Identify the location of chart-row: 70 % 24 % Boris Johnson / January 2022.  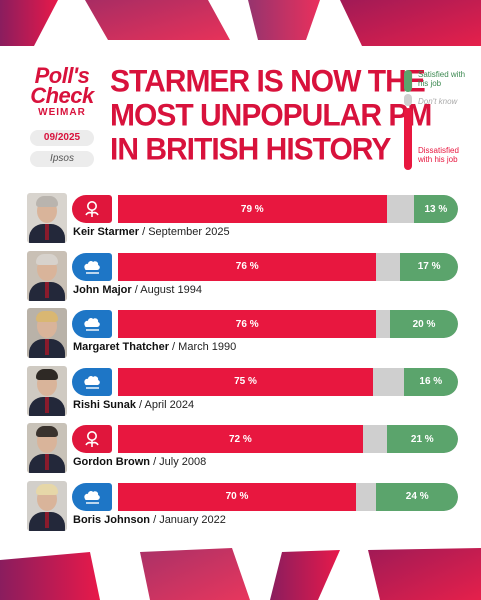
(240, 509).